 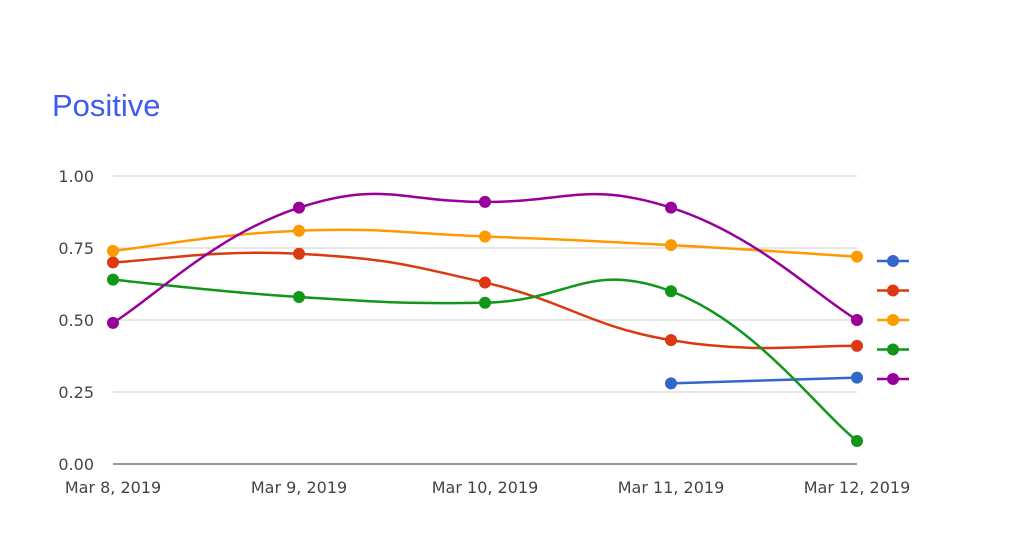 What do you see at coordinates (113, 487) in the screenshot?
I see `x-tick-label: Mar 8, 2019` at bounding box center [113, 487].